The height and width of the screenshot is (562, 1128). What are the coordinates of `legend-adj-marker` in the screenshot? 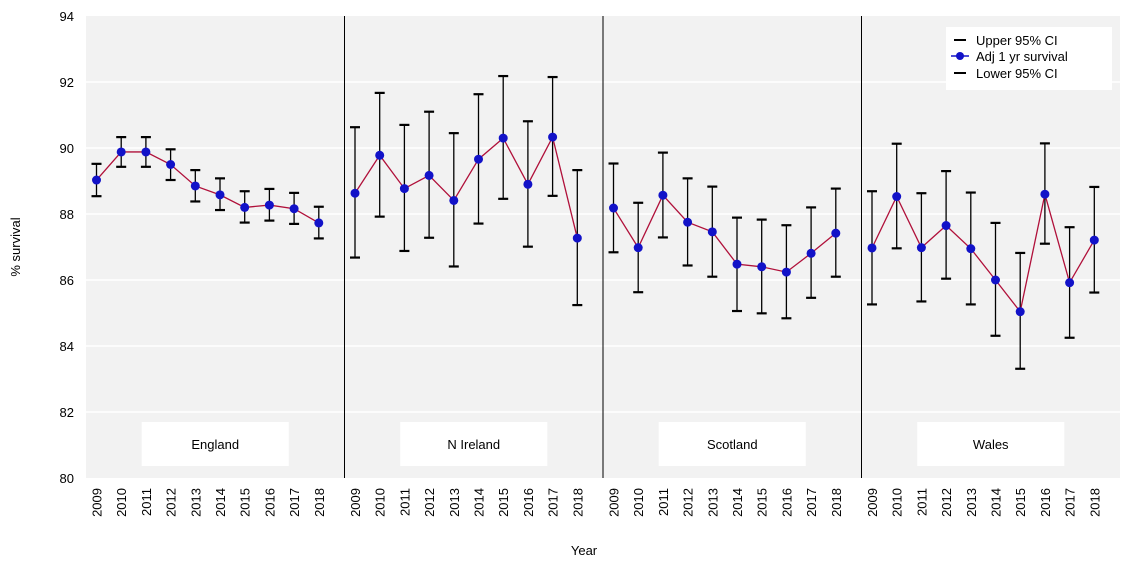 It's located at (960, 56).